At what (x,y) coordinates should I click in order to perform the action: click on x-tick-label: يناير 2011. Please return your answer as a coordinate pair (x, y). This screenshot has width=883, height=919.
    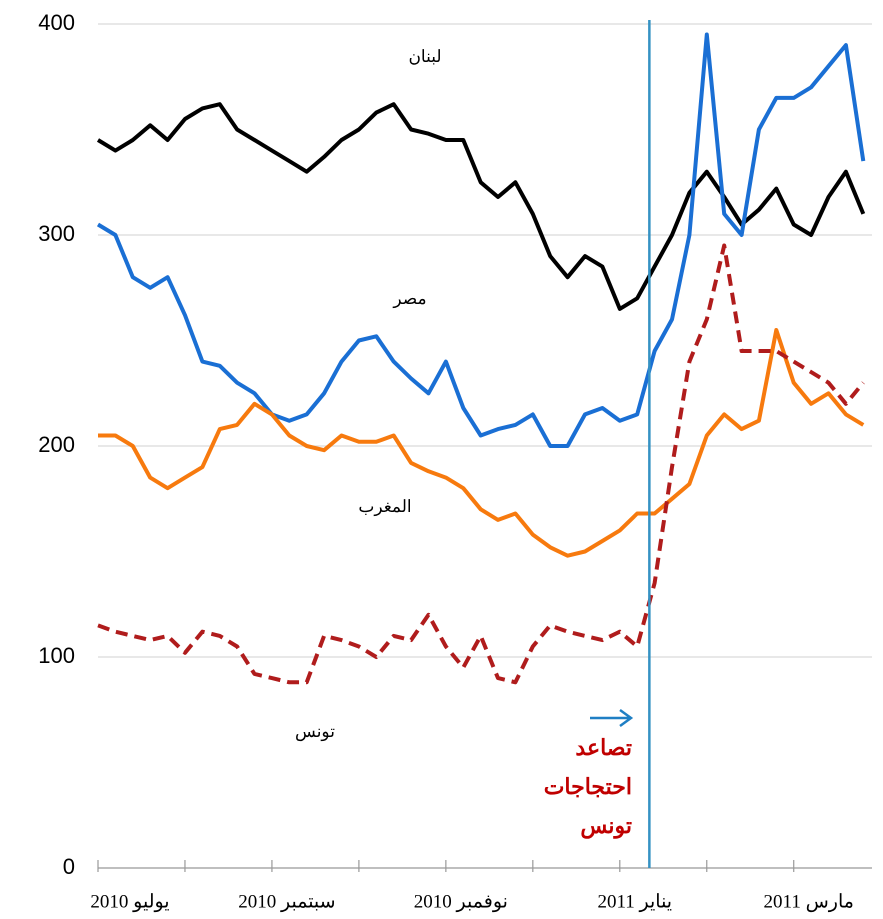
    Looking at the image, I should click on (634, 901).